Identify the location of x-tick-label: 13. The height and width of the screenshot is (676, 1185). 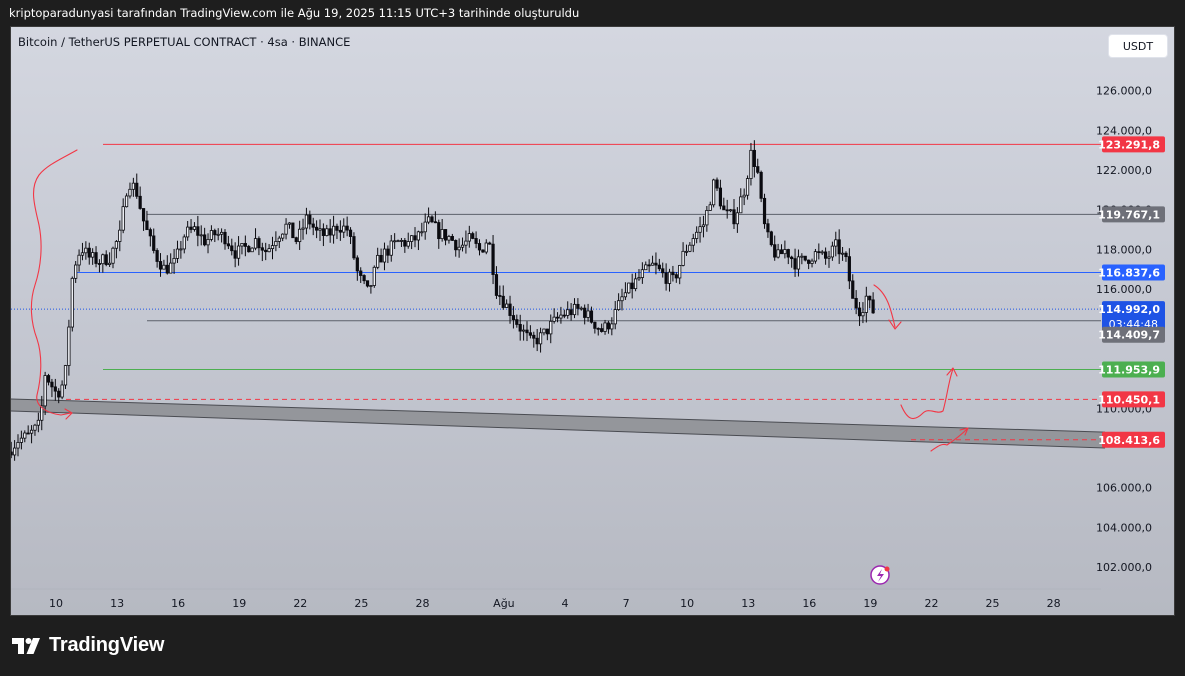
(748, 603).